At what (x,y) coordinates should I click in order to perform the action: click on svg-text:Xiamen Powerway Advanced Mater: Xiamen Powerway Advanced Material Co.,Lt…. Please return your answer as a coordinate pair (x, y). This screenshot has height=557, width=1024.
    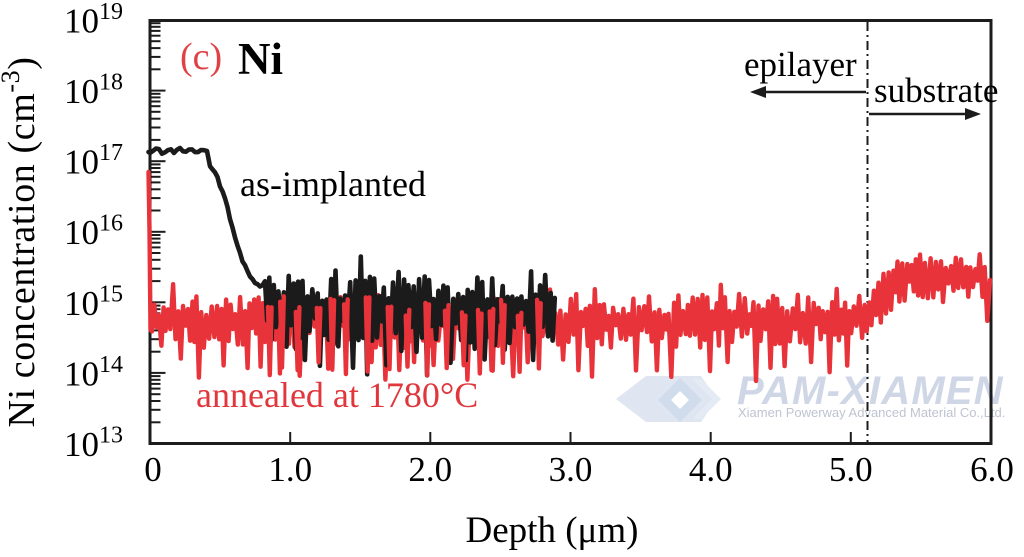
    Looking at the image, I should click on (871, 412).